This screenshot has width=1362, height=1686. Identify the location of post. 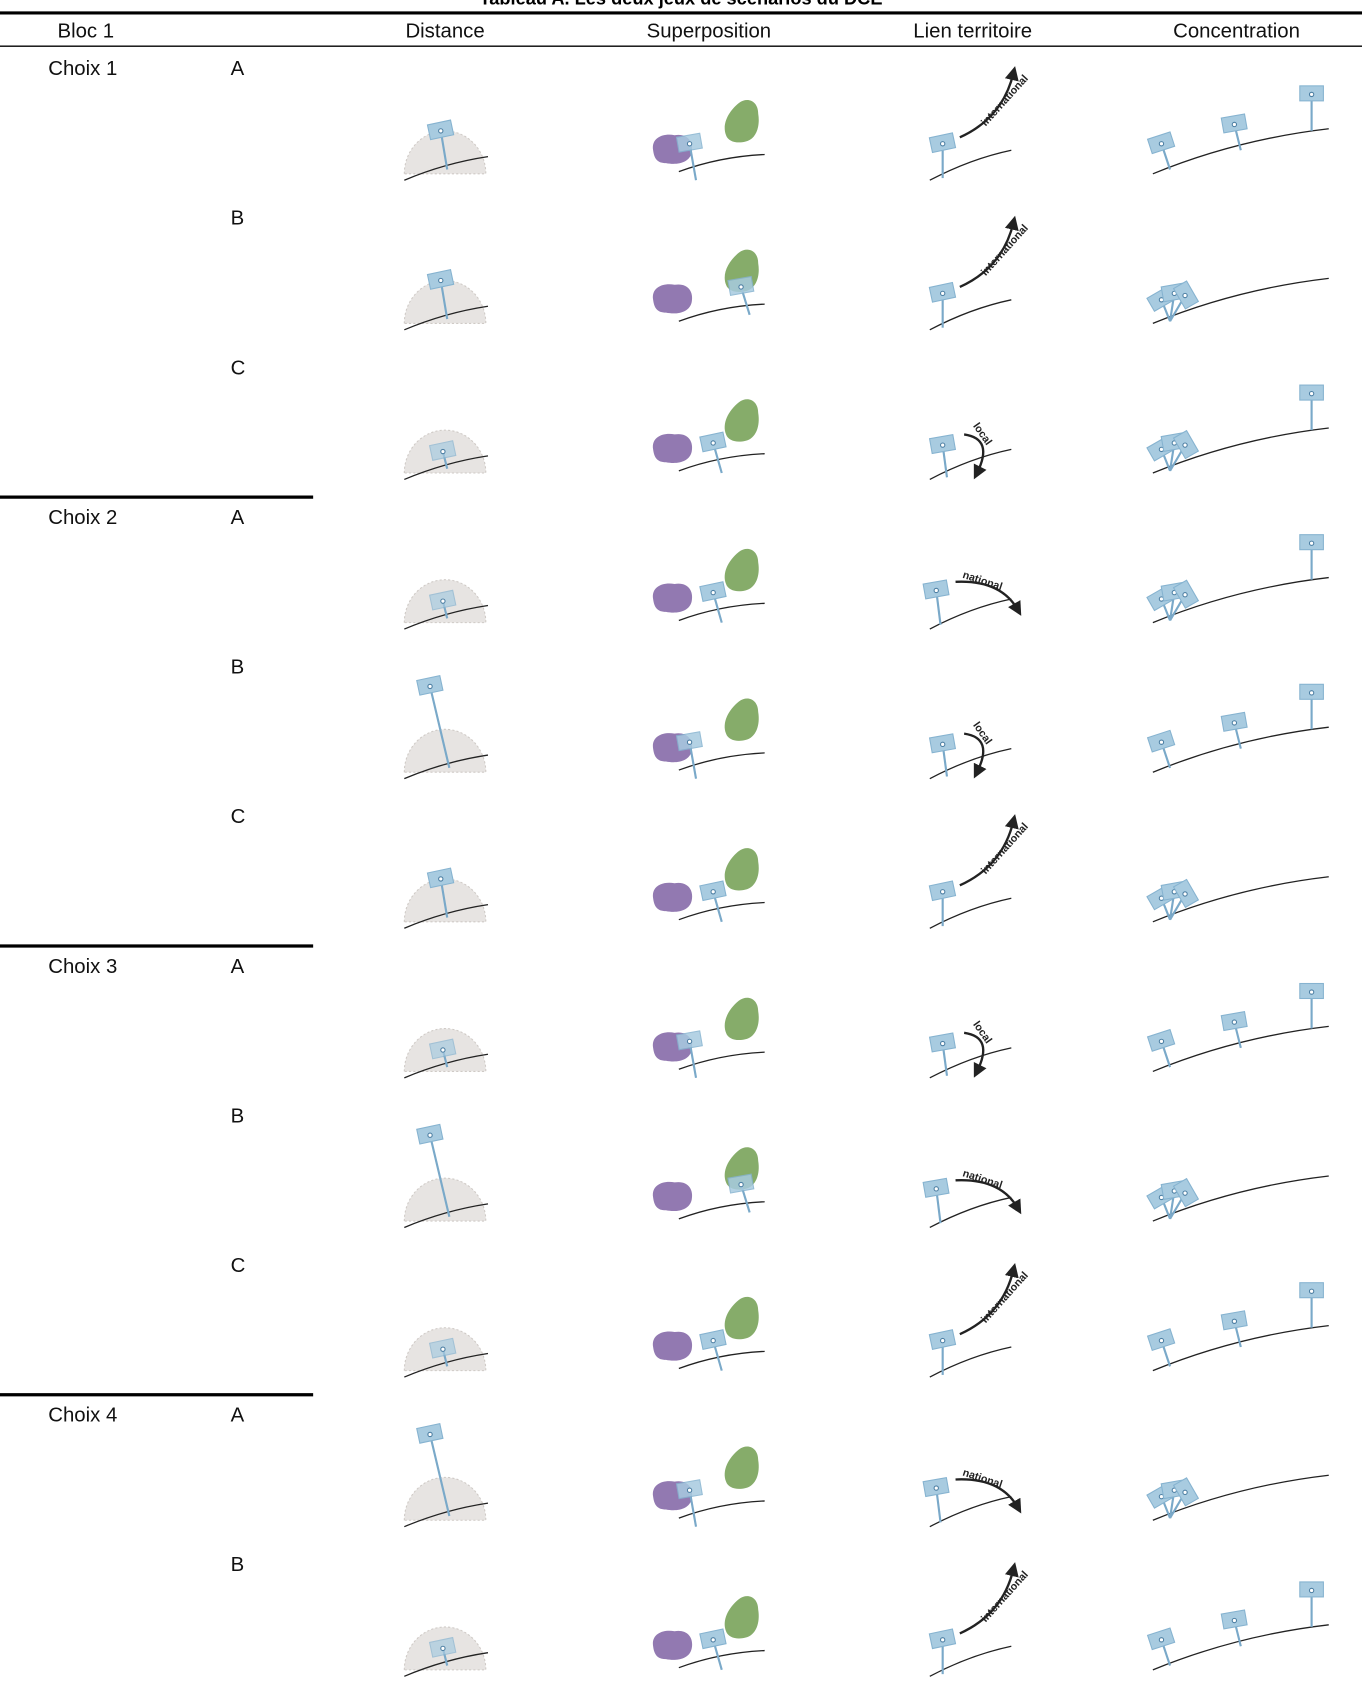
(440, 727).